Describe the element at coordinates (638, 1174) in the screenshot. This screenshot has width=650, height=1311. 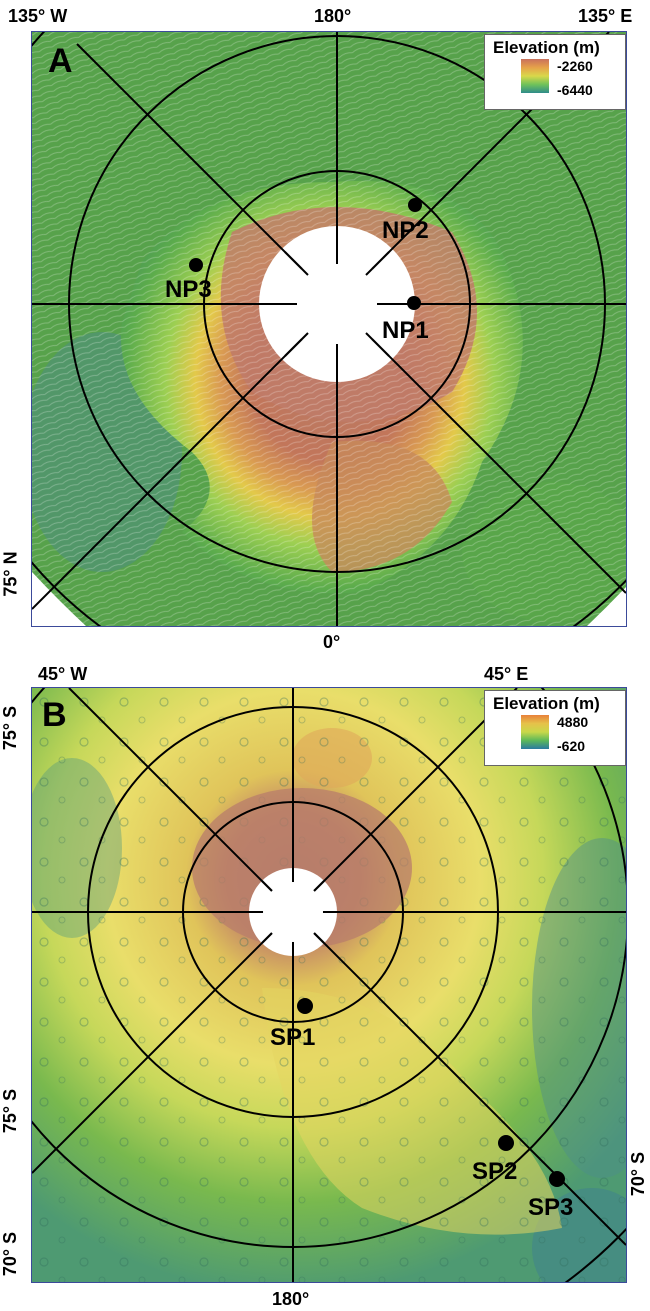
I see `panel-b-lat-70s-right-label: 70° S` at that location.